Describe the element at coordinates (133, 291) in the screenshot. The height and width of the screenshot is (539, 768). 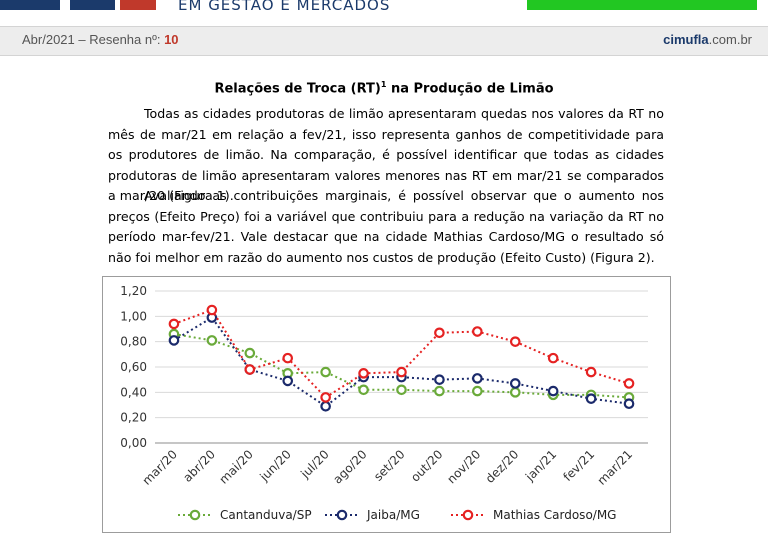
I see `y-tick-label: 1,20` at that location.